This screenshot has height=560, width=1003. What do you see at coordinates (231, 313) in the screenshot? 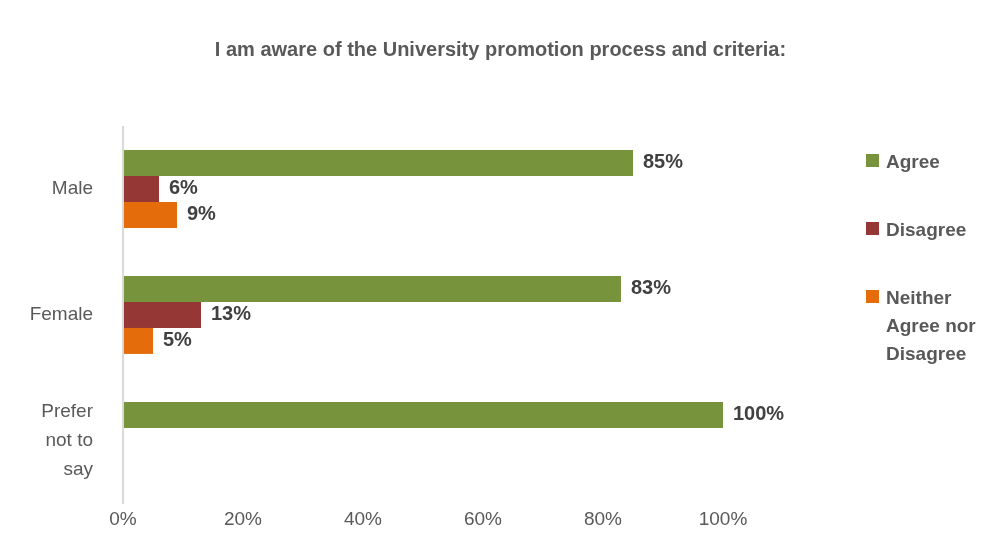
I see `data-label: 13%` at bounding box center [231, 313].